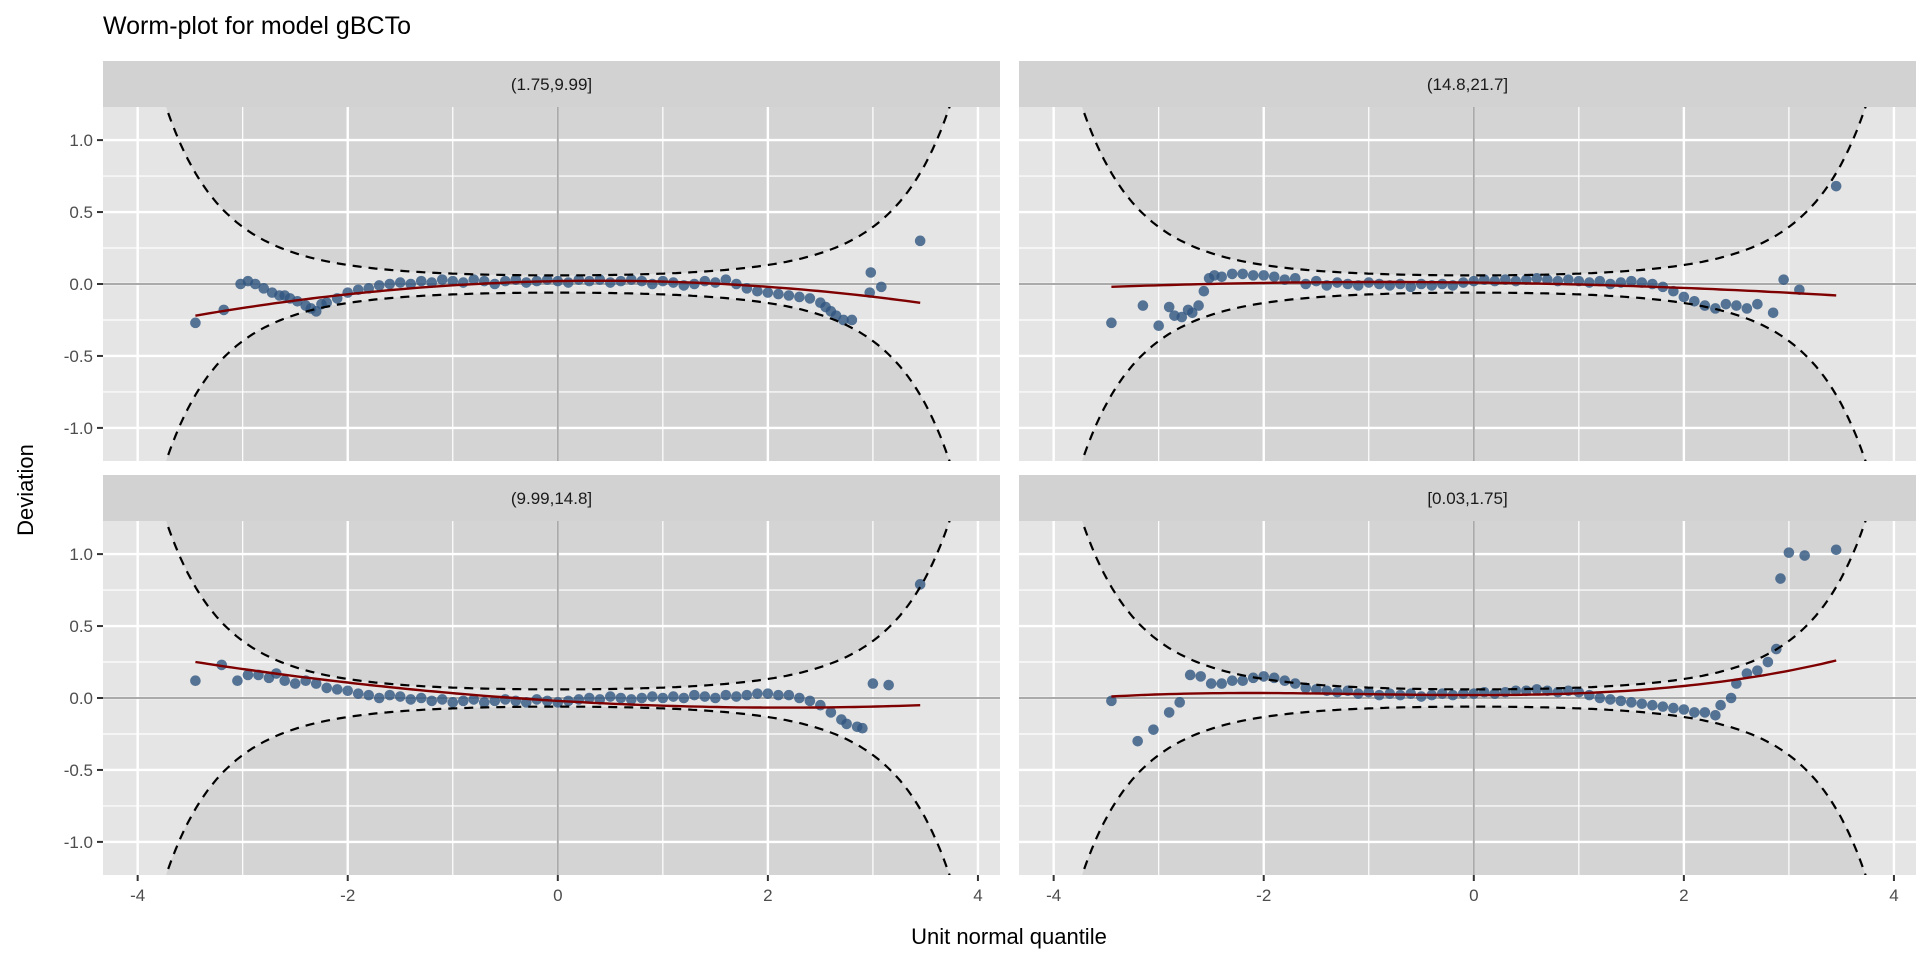  What do you see at coordinates (557, 895) in the screenshot?
I see `x-tick-label: 0` at bounding box center [557, 895].